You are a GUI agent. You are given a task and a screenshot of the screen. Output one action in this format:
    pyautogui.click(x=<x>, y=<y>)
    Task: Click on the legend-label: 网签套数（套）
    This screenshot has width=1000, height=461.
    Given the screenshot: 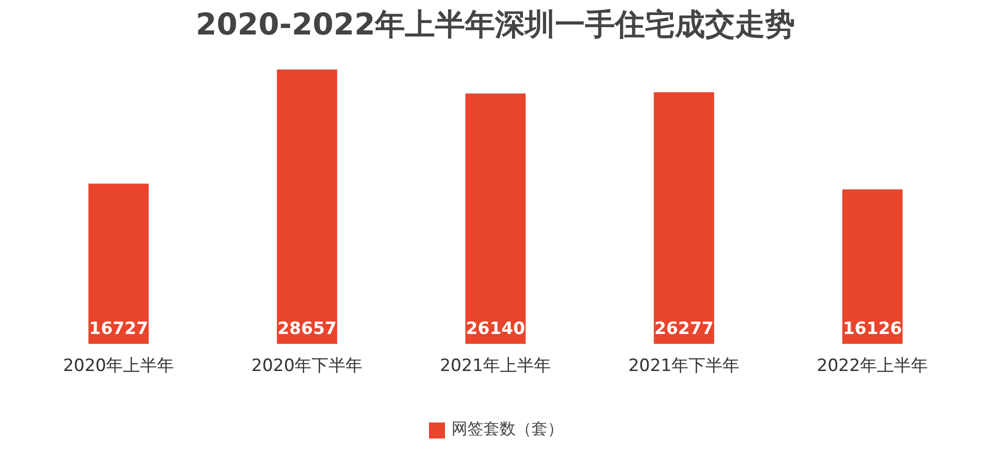 What is the action you would take?
    pyautogui.click(x=508, y=429)
    